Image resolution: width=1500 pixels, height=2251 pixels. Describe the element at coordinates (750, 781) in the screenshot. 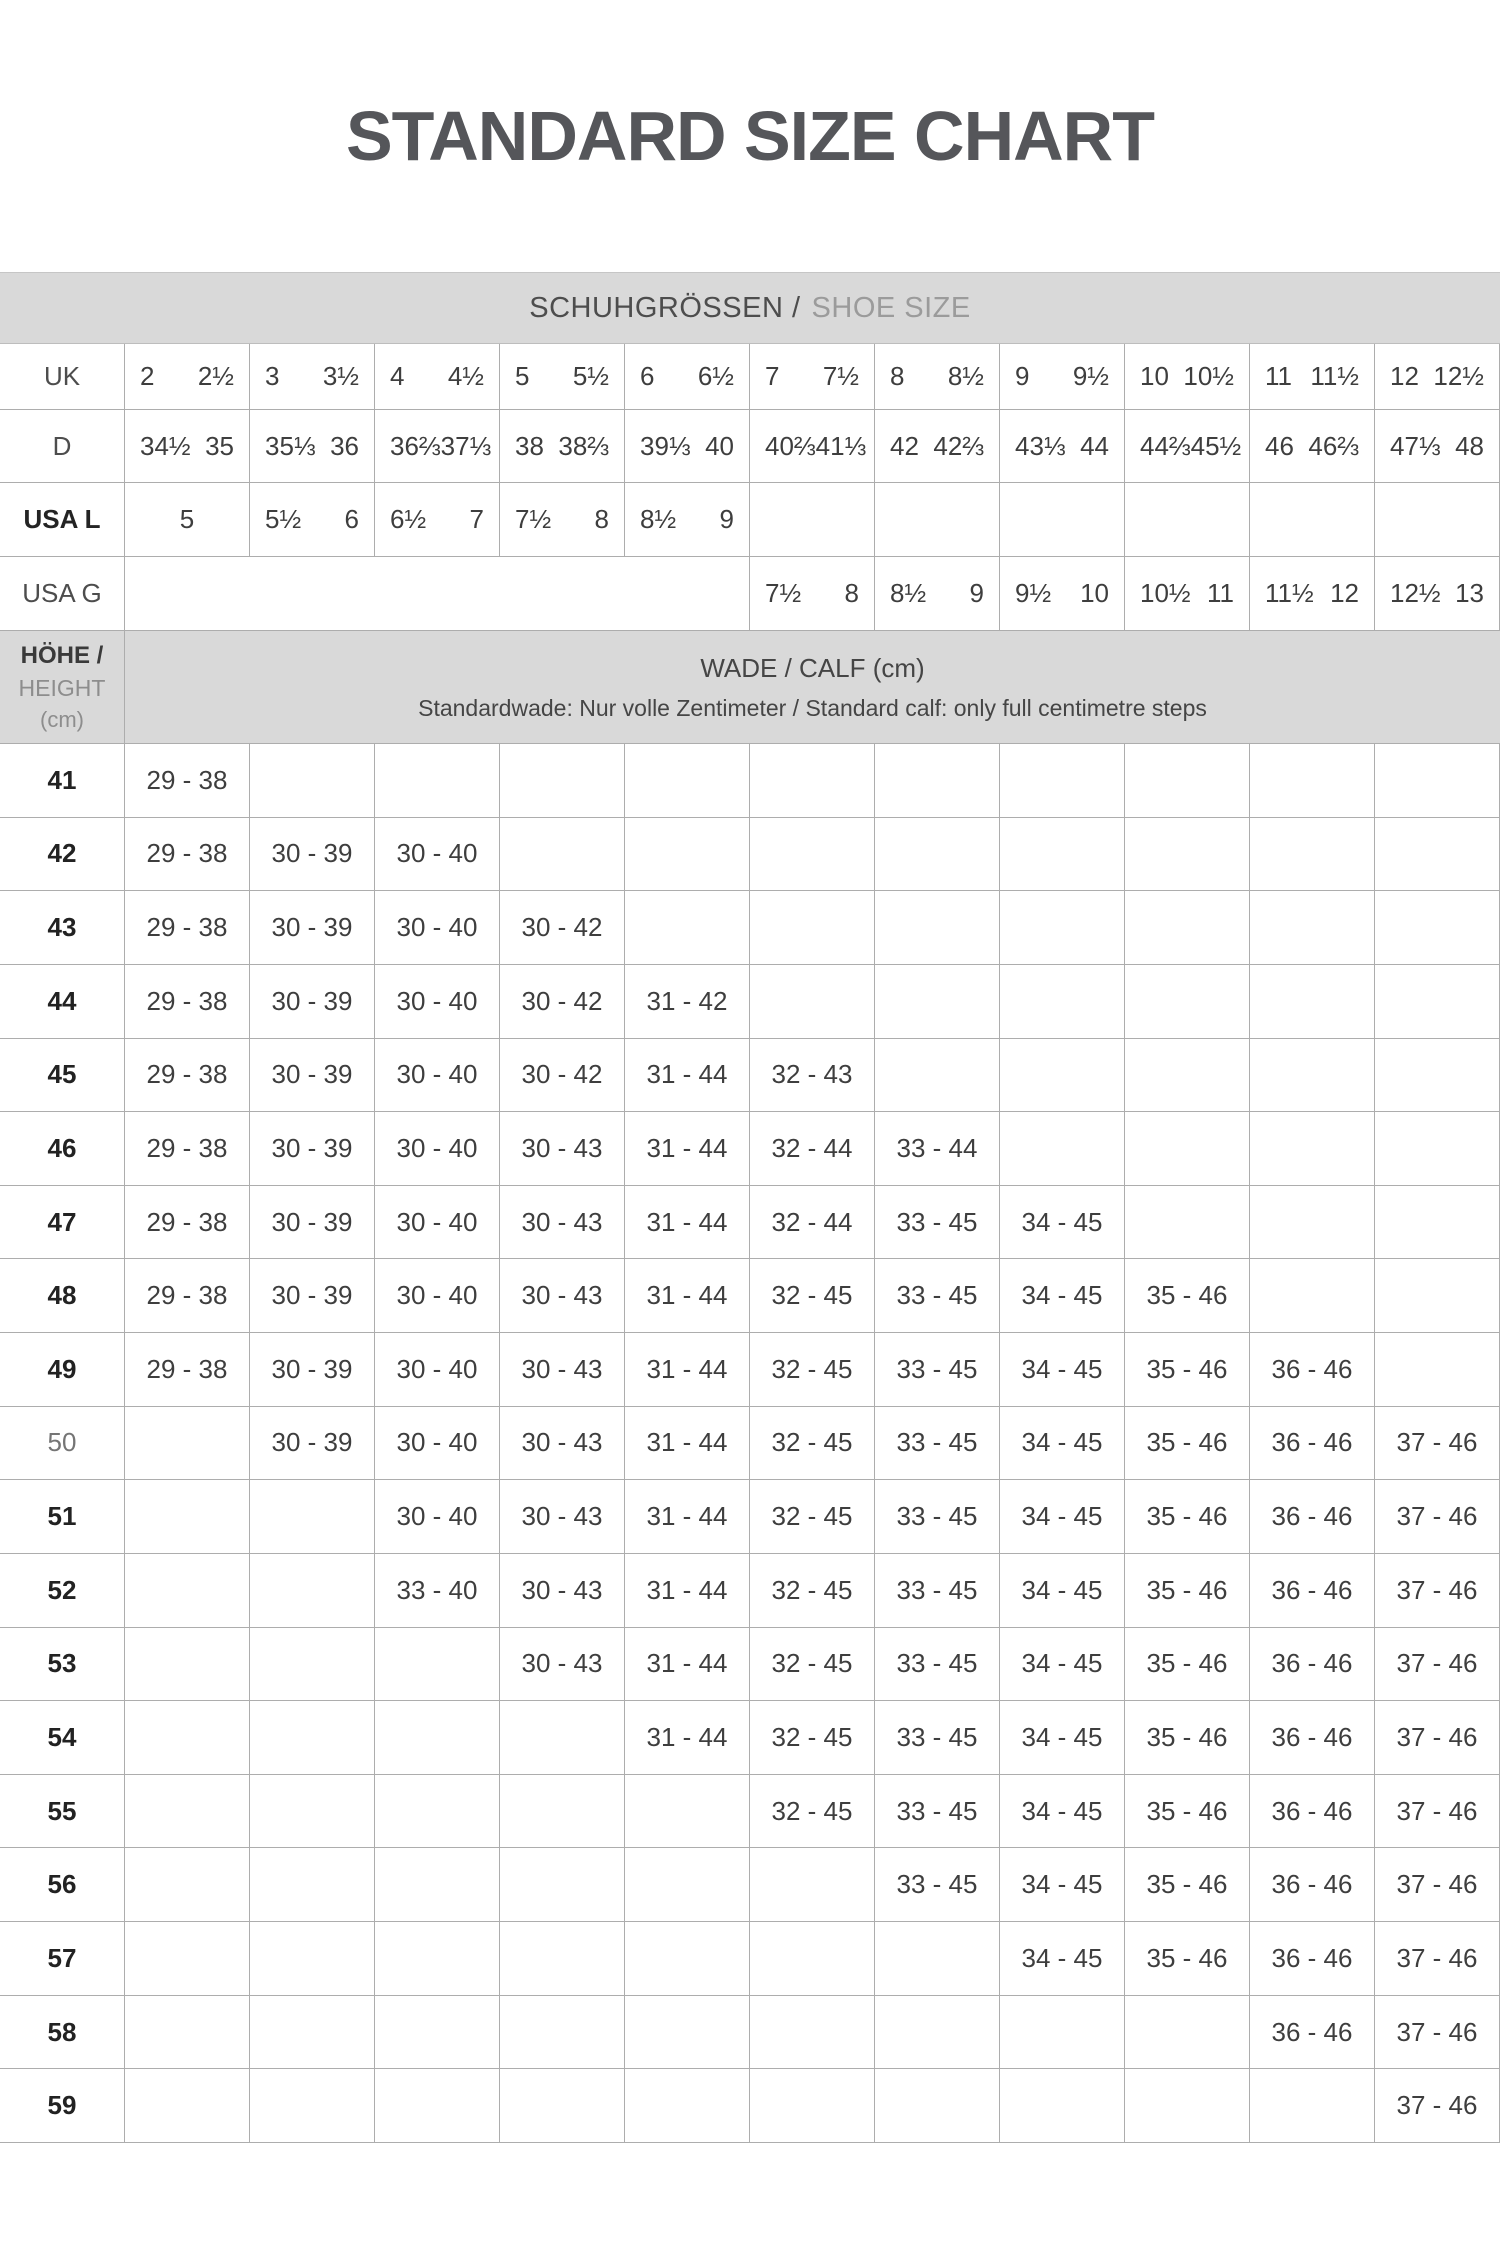

I see `calf-row-41: 41 29 - 38` at that location.